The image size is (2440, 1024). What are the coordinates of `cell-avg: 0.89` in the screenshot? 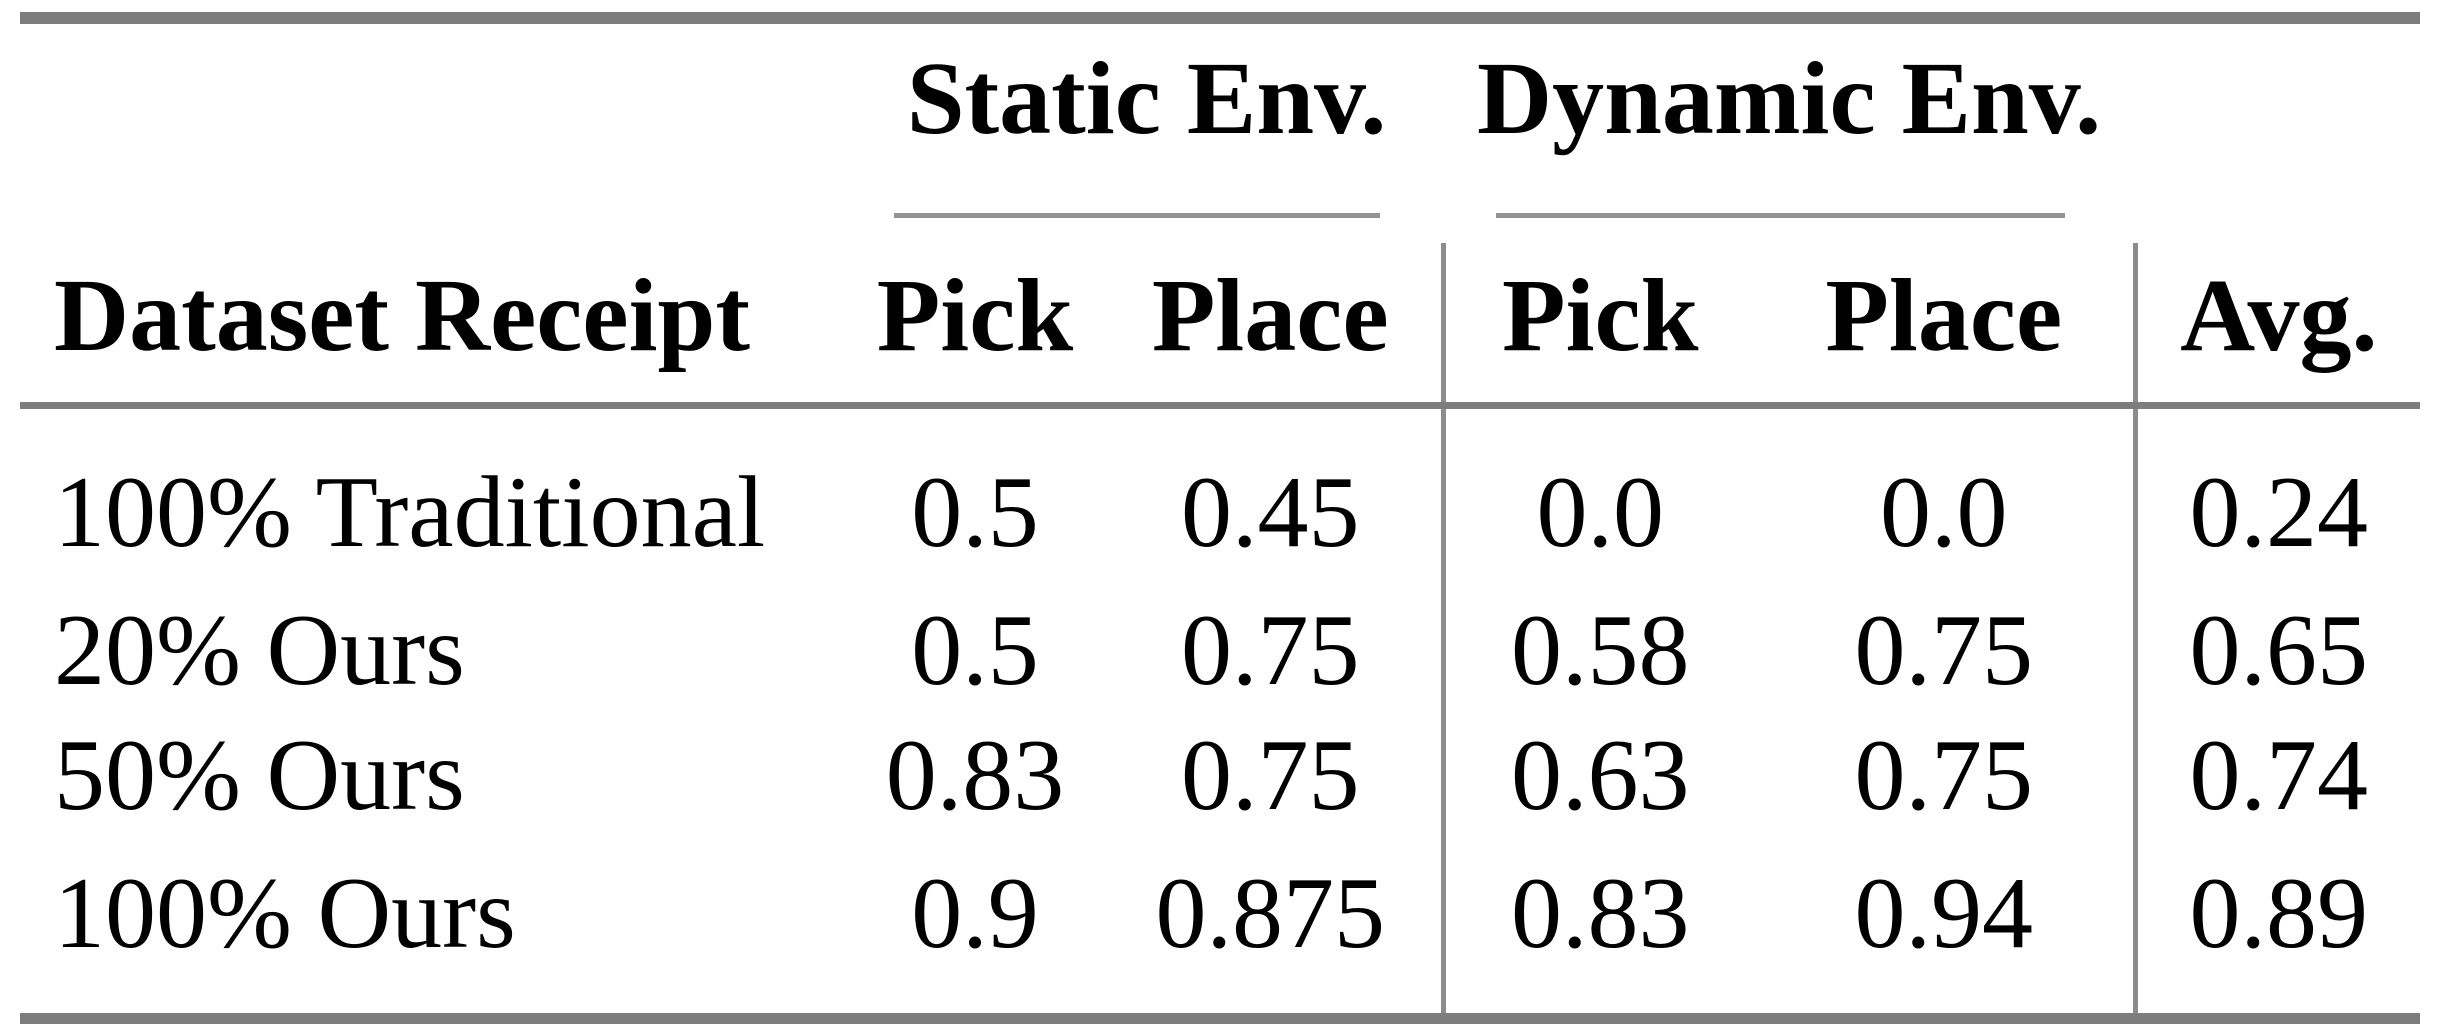 It's located at (2276, 928).